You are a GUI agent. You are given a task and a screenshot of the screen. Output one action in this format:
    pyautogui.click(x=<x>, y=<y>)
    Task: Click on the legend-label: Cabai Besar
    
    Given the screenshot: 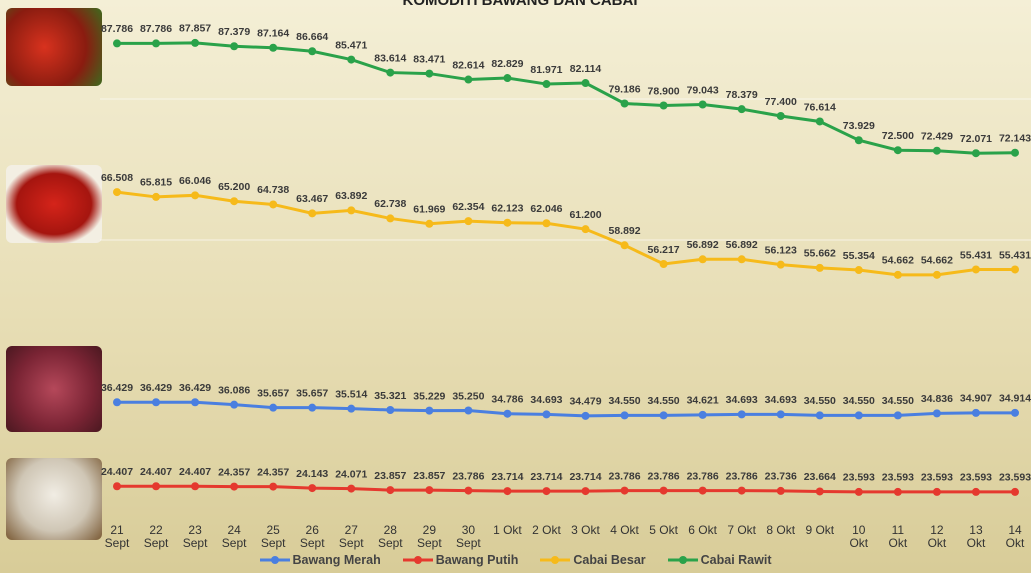 What is the action you would take?
    pyautogui.click(x=609, y=560)
    